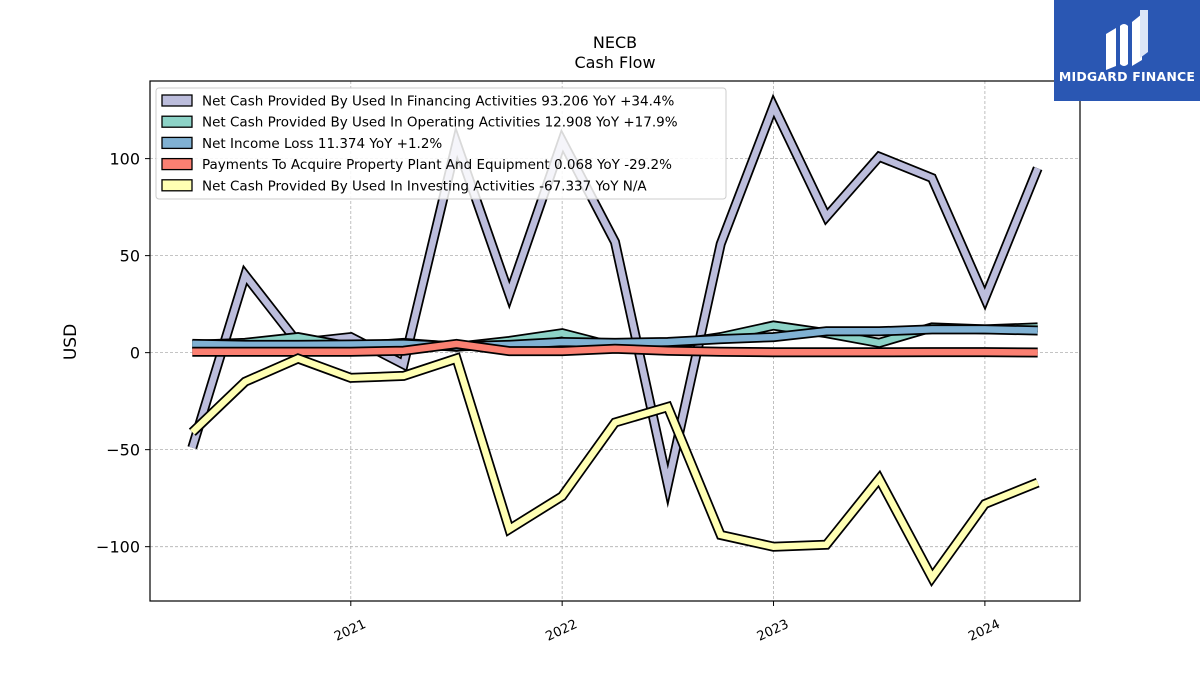  What do you see at coordinates (71, 342) in the screenshot?
I see `y-axis-label: USD` at bounding box center [71, 342].